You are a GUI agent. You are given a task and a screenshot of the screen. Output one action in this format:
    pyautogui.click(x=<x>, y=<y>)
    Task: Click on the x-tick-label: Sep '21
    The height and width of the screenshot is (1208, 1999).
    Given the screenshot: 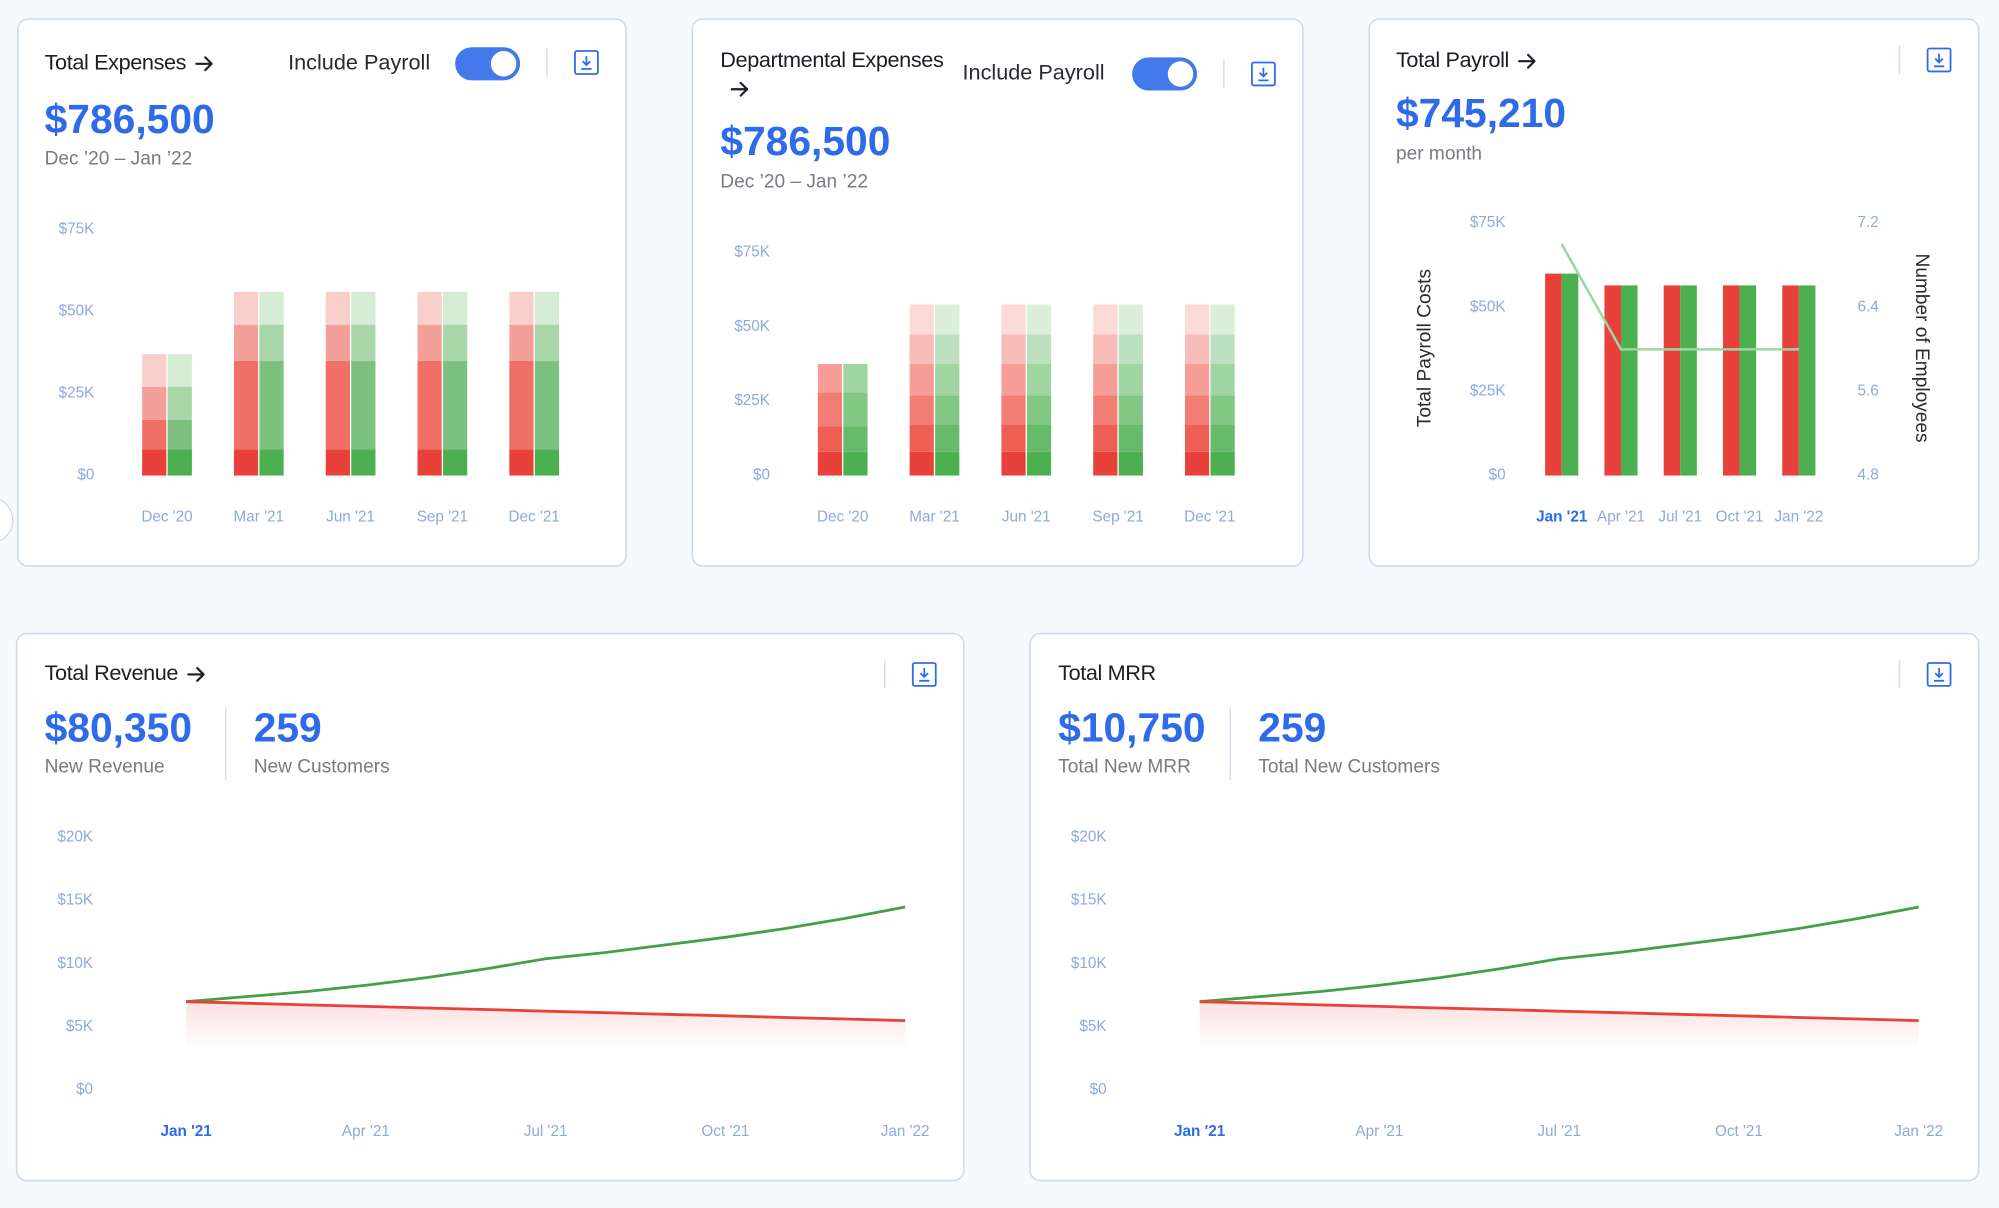 What is the action you would take?
    pyautogui.click(x=1117, y=517)
    